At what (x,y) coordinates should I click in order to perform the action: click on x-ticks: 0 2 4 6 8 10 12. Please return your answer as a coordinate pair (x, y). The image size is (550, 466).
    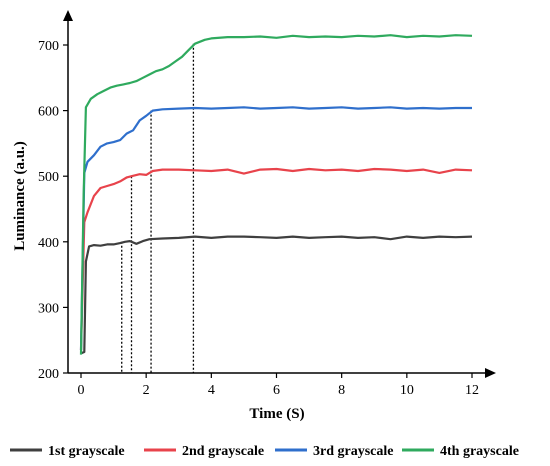
    Looking at the image, I should click on (278, 385).